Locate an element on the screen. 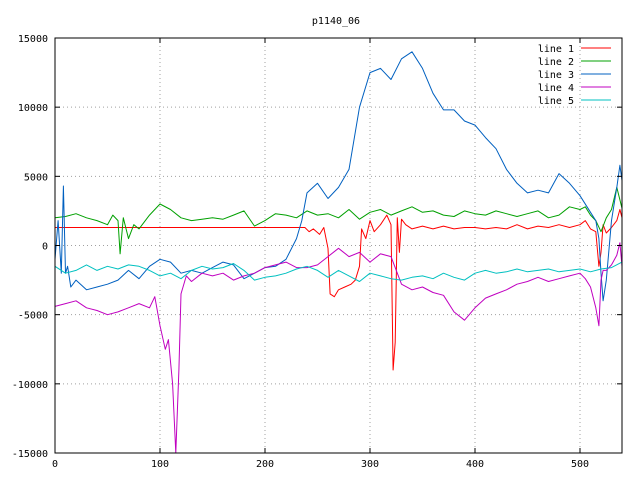 The width and height of the screenshot is (640, 480). chart-title: p1140_06 is located at coordinates (336, 21).